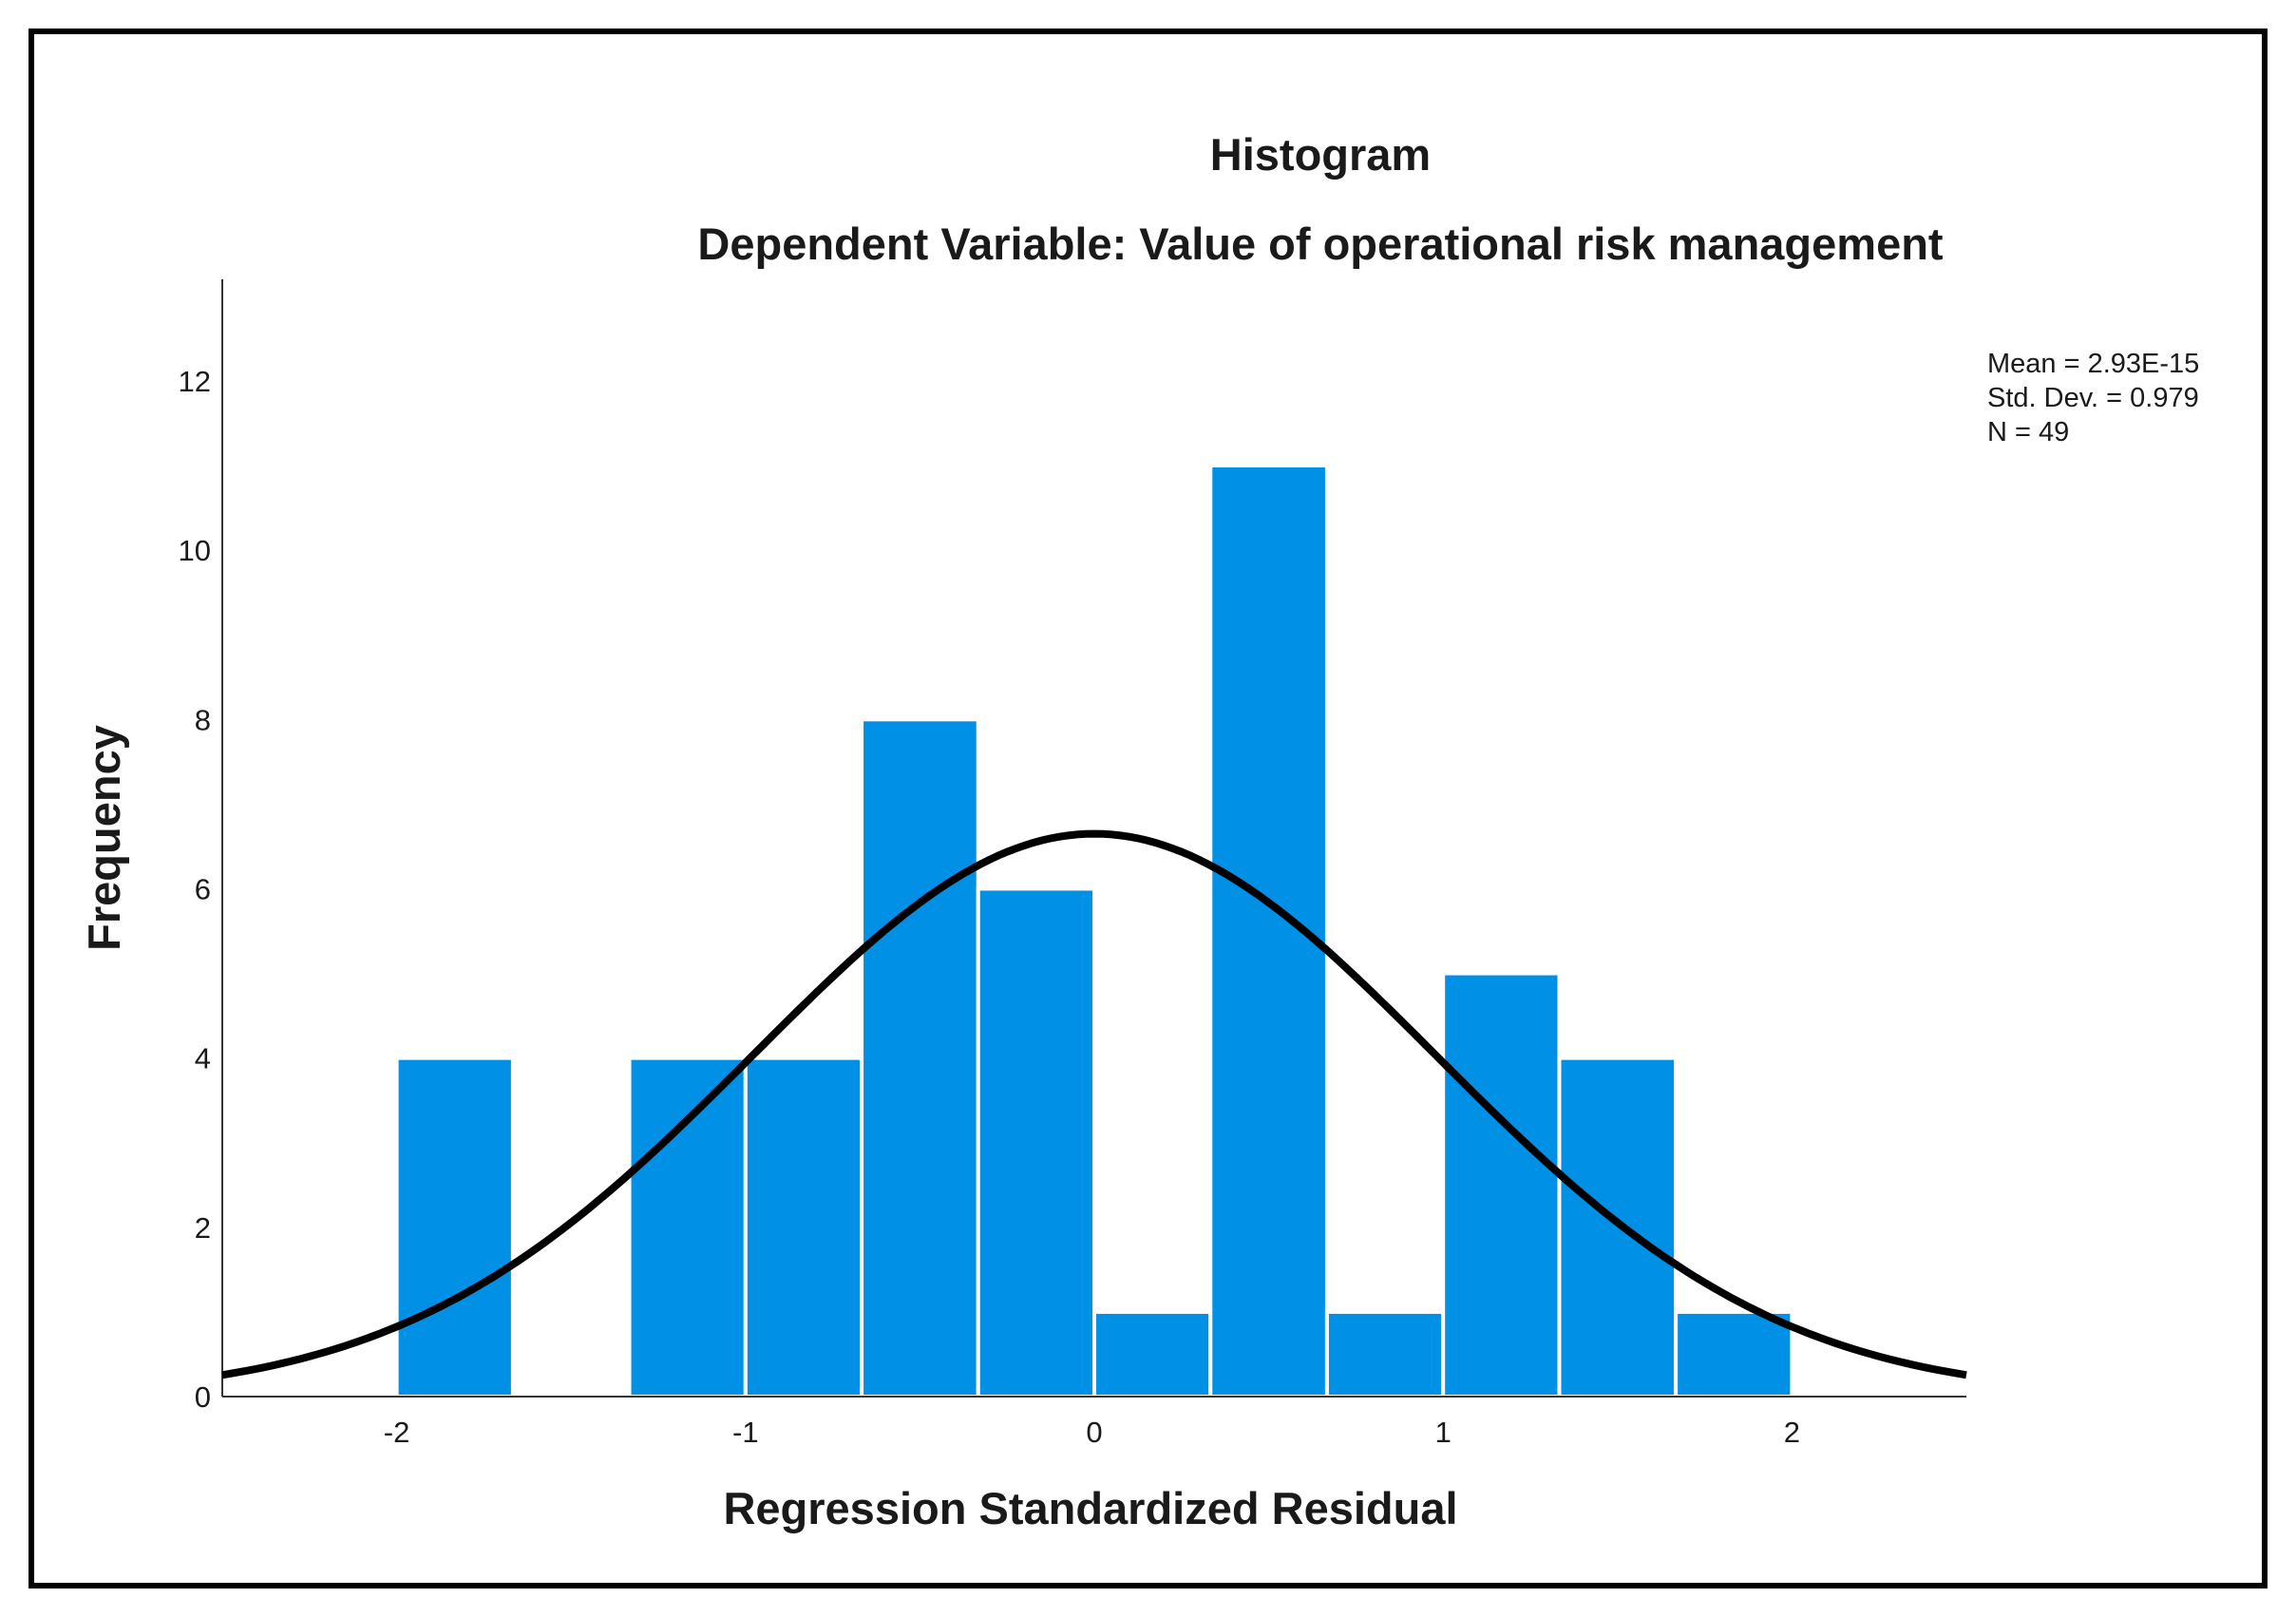 Image resolution: width=2296 pixels, height=1617 pixels. Describe the element at coordinates (397, 1432) in the screenshot. I see `x-tick-label: -2` at that location.